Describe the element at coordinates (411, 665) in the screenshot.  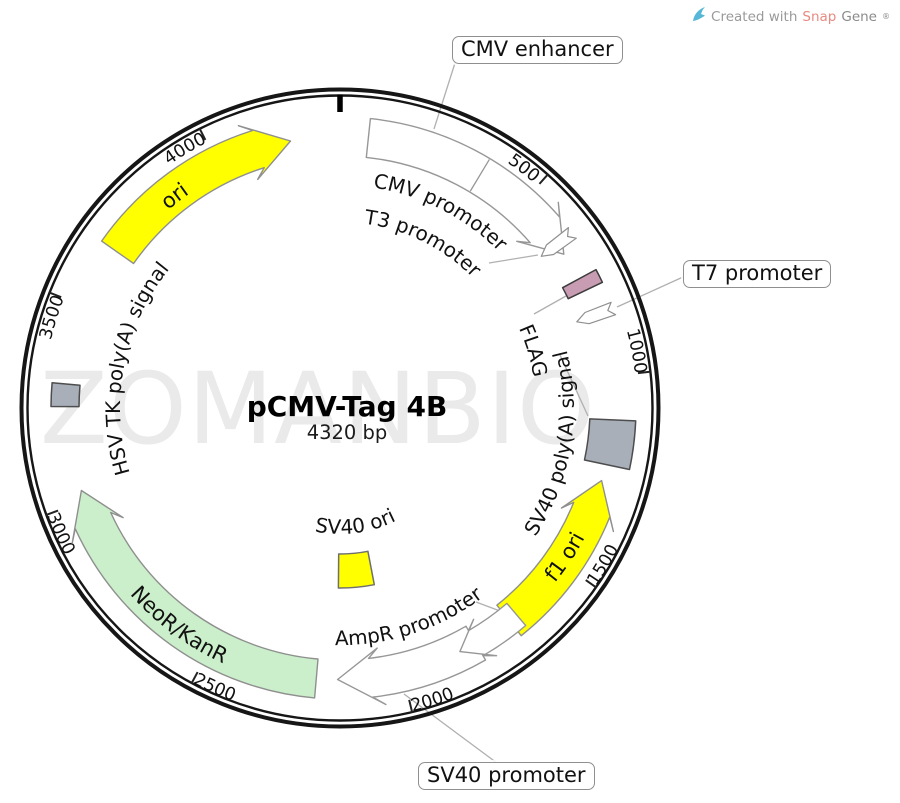
I see `sv40-promoter-arrow` at that location.